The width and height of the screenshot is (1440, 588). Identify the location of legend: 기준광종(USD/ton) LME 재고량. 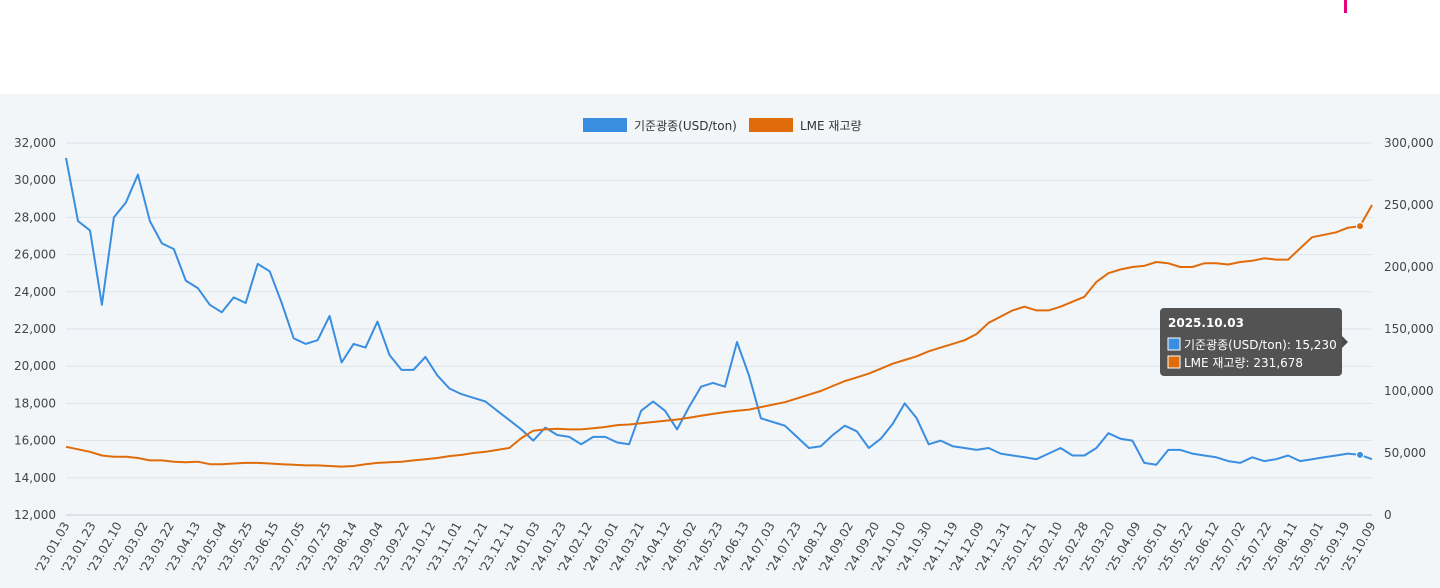
(722, 125).